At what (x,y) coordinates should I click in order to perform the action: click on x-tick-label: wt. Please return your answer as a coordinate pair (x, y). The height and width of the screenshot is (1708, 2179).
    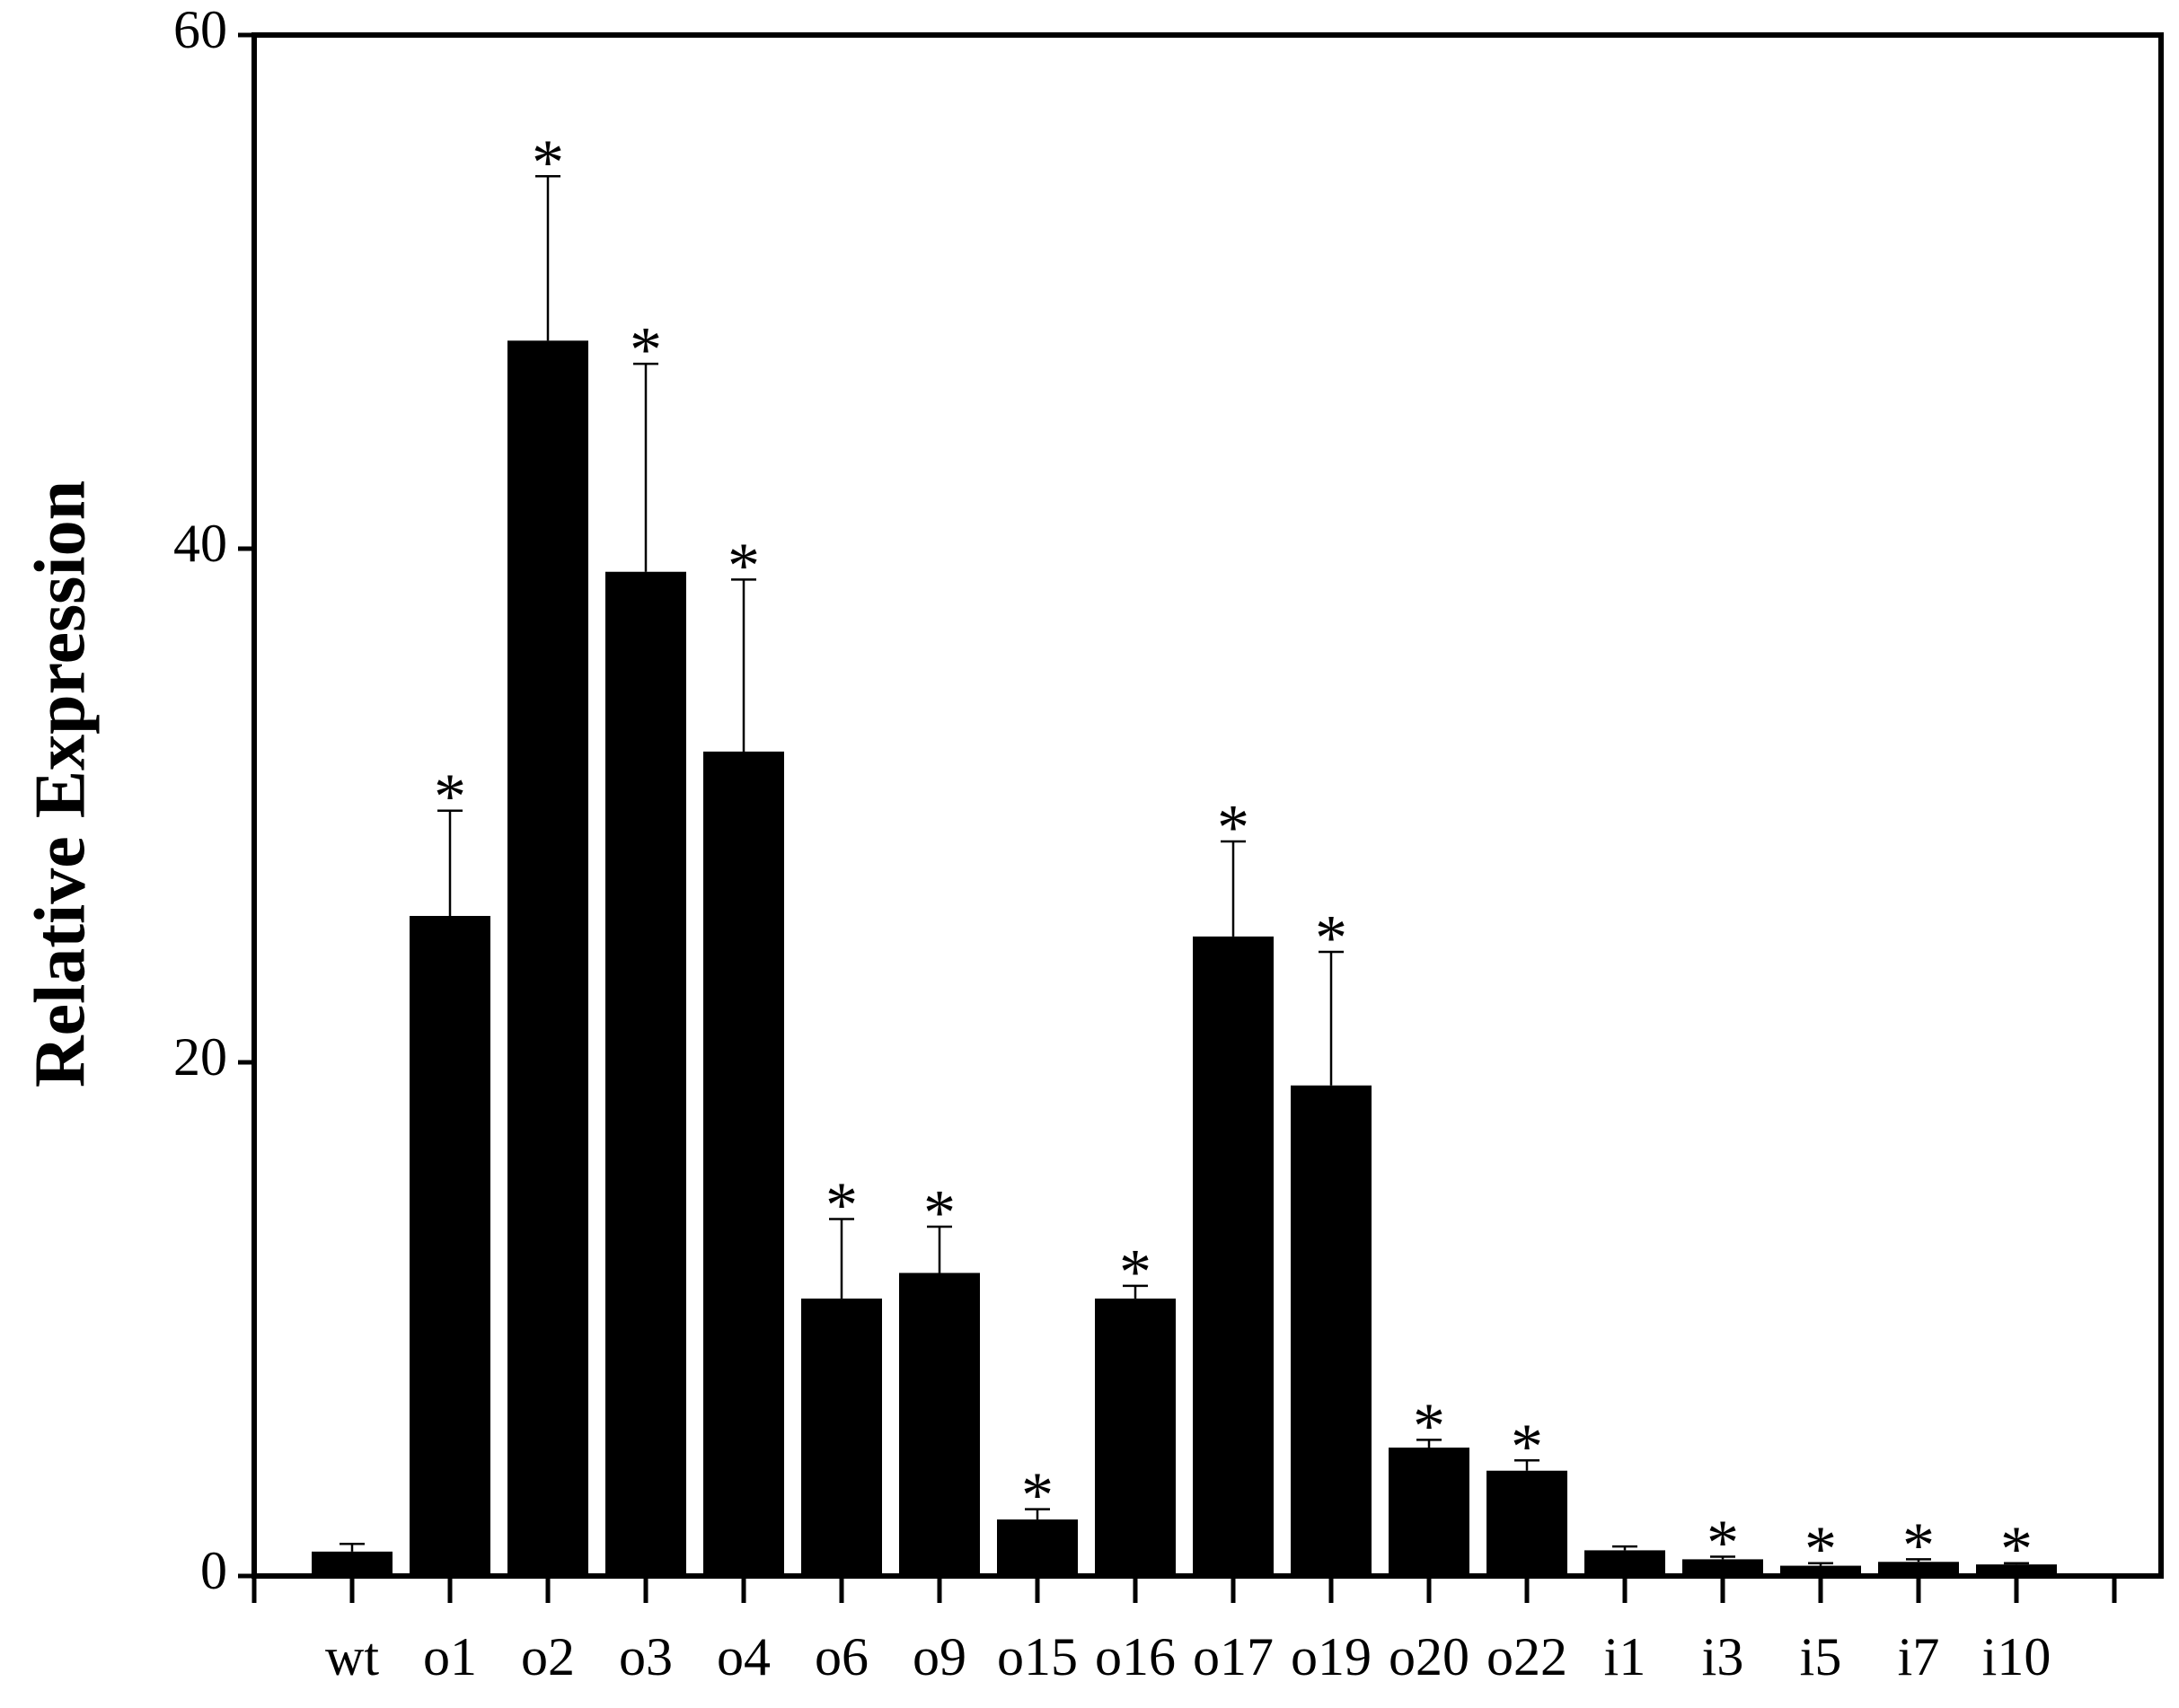
    Looking at the image, I should click on (352, 1656).